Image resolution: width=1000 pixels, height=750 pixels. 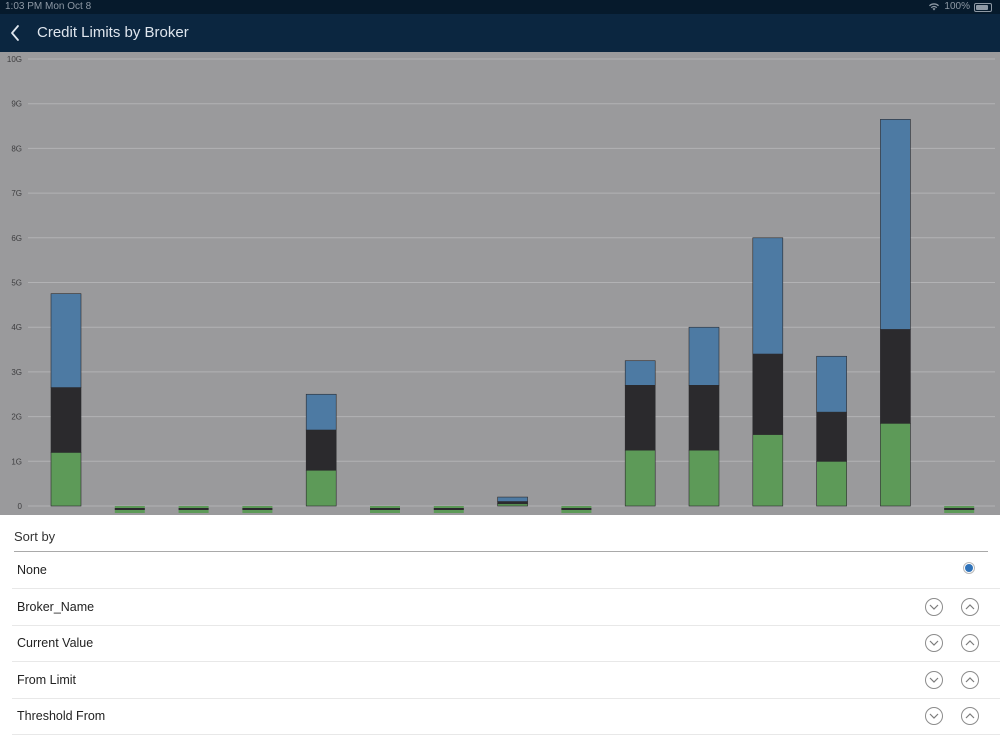 I want to click on sort-option-threshold-from: Threshold From, so click(x=506, y=716).